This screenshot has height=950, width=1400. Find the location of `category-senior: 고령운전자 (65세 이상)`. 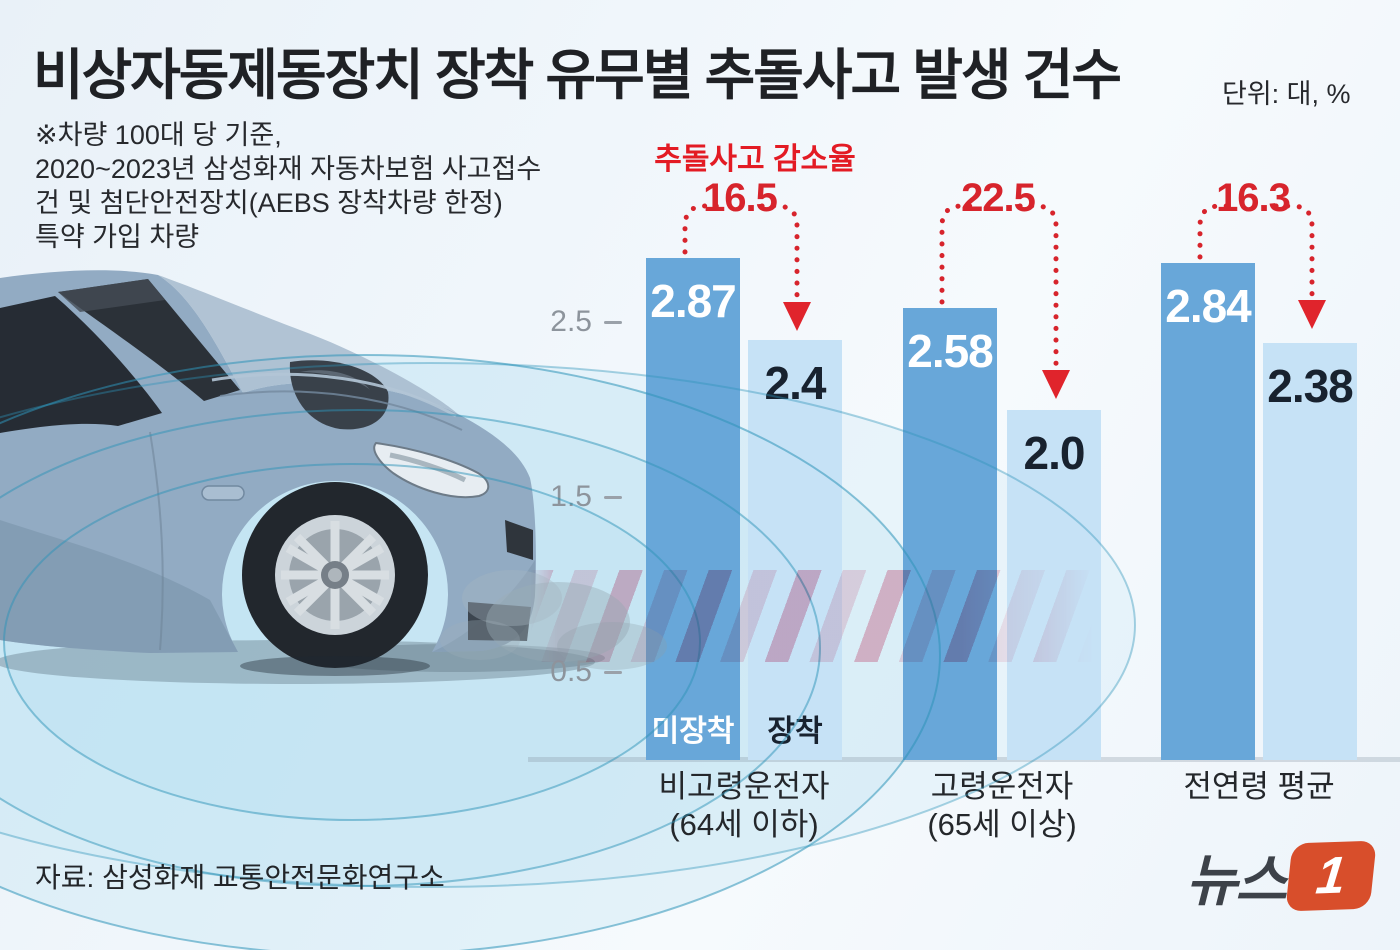

category-senior: 고령운전자 (65세 이상) is located at coordinates (1002, 806).